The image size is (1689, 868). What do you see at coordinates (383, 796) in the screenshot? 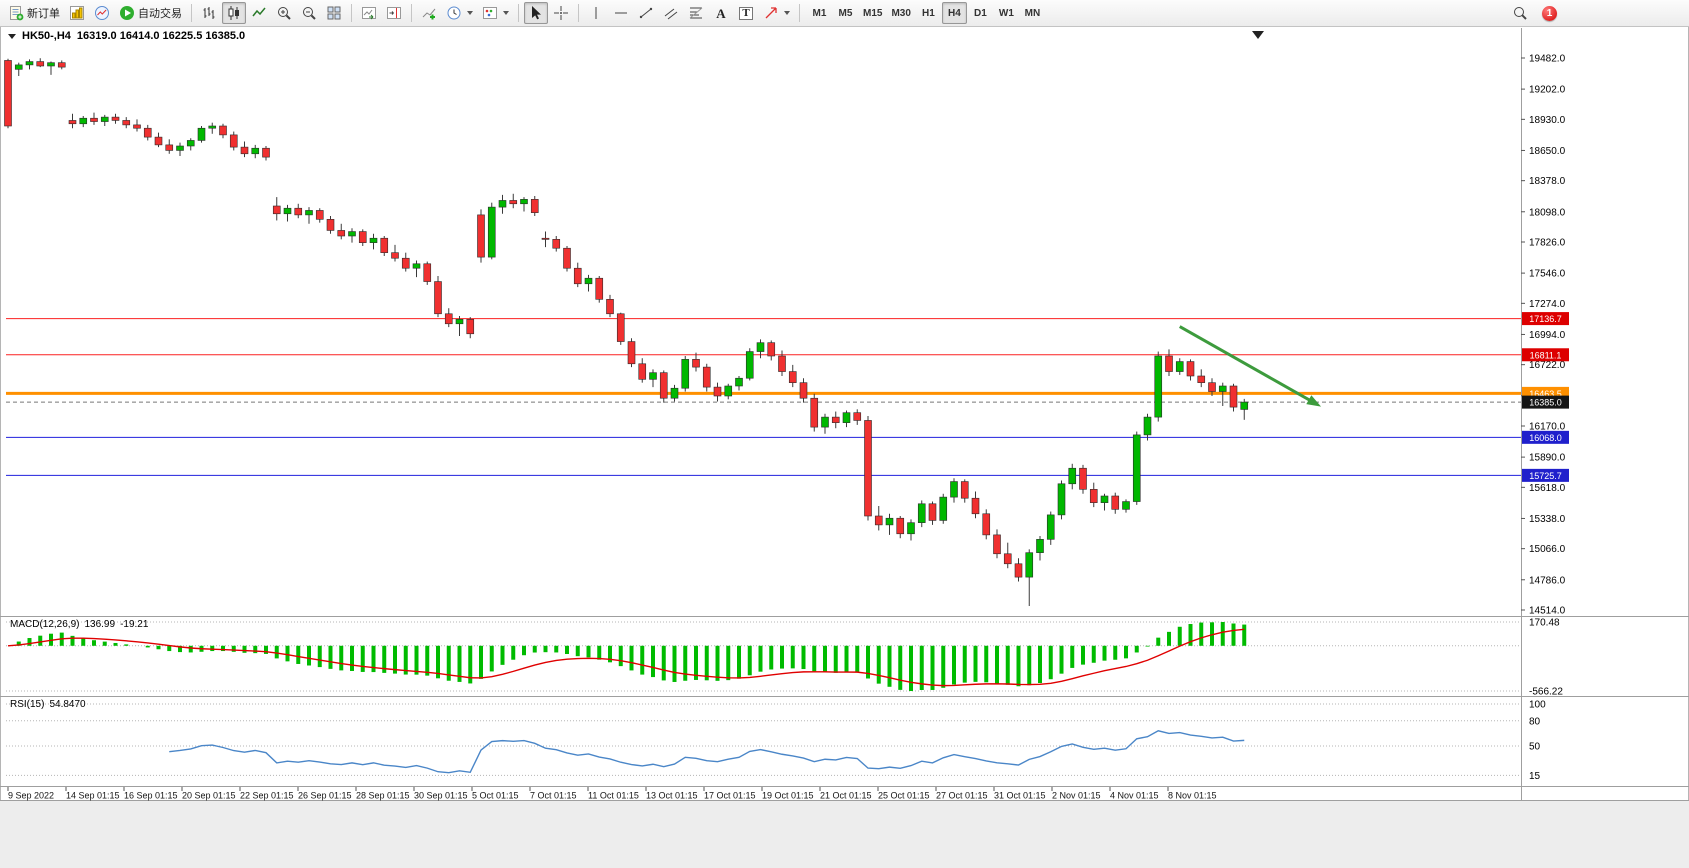
I see `time-tick-label: 28 Sep 01:15` at bounding box center [383, 796].